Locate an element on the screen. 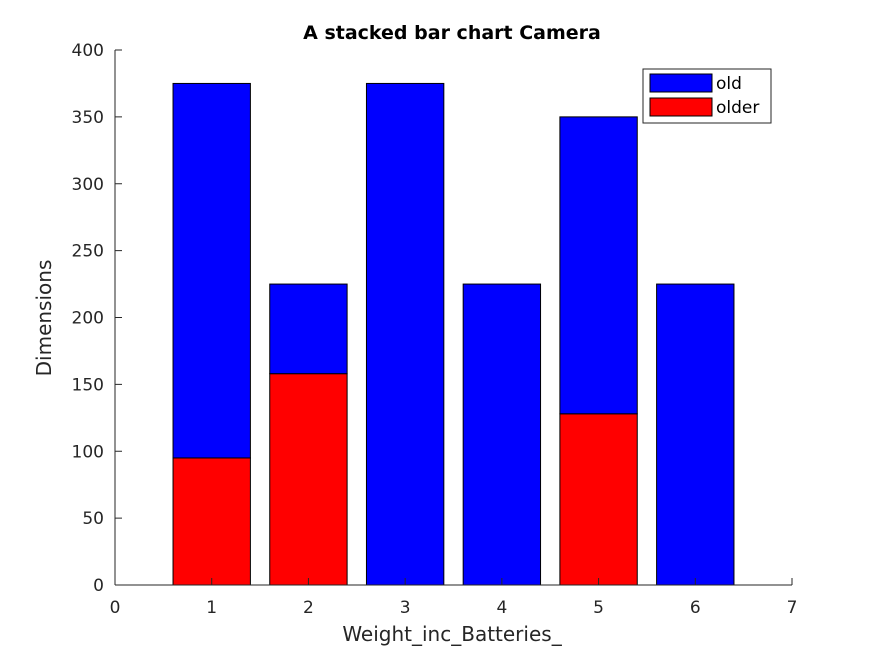 The height and width of the screenshot is (656, 875). legend-swatch-old is located at coordinates (681, 83).